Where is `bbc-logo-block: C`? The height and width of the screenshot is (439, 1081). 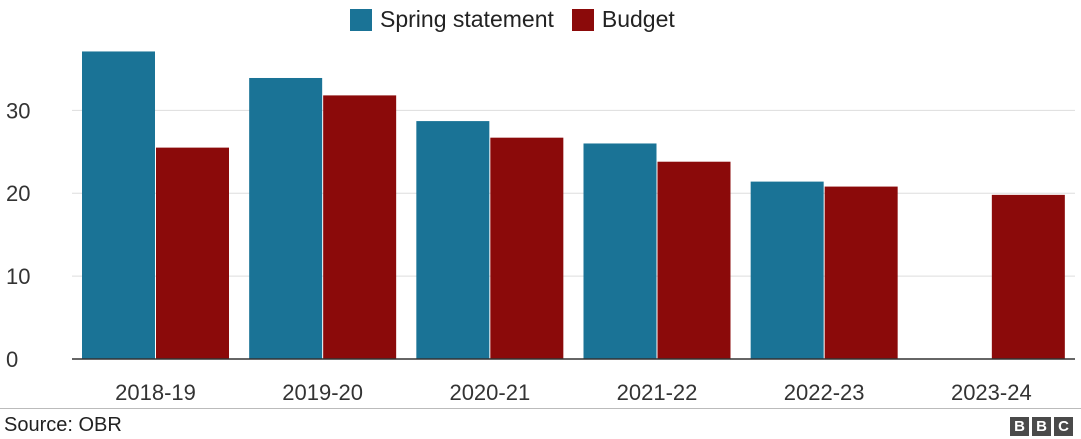 bbc-logo-block: C is located at coordinates (1063, 426).